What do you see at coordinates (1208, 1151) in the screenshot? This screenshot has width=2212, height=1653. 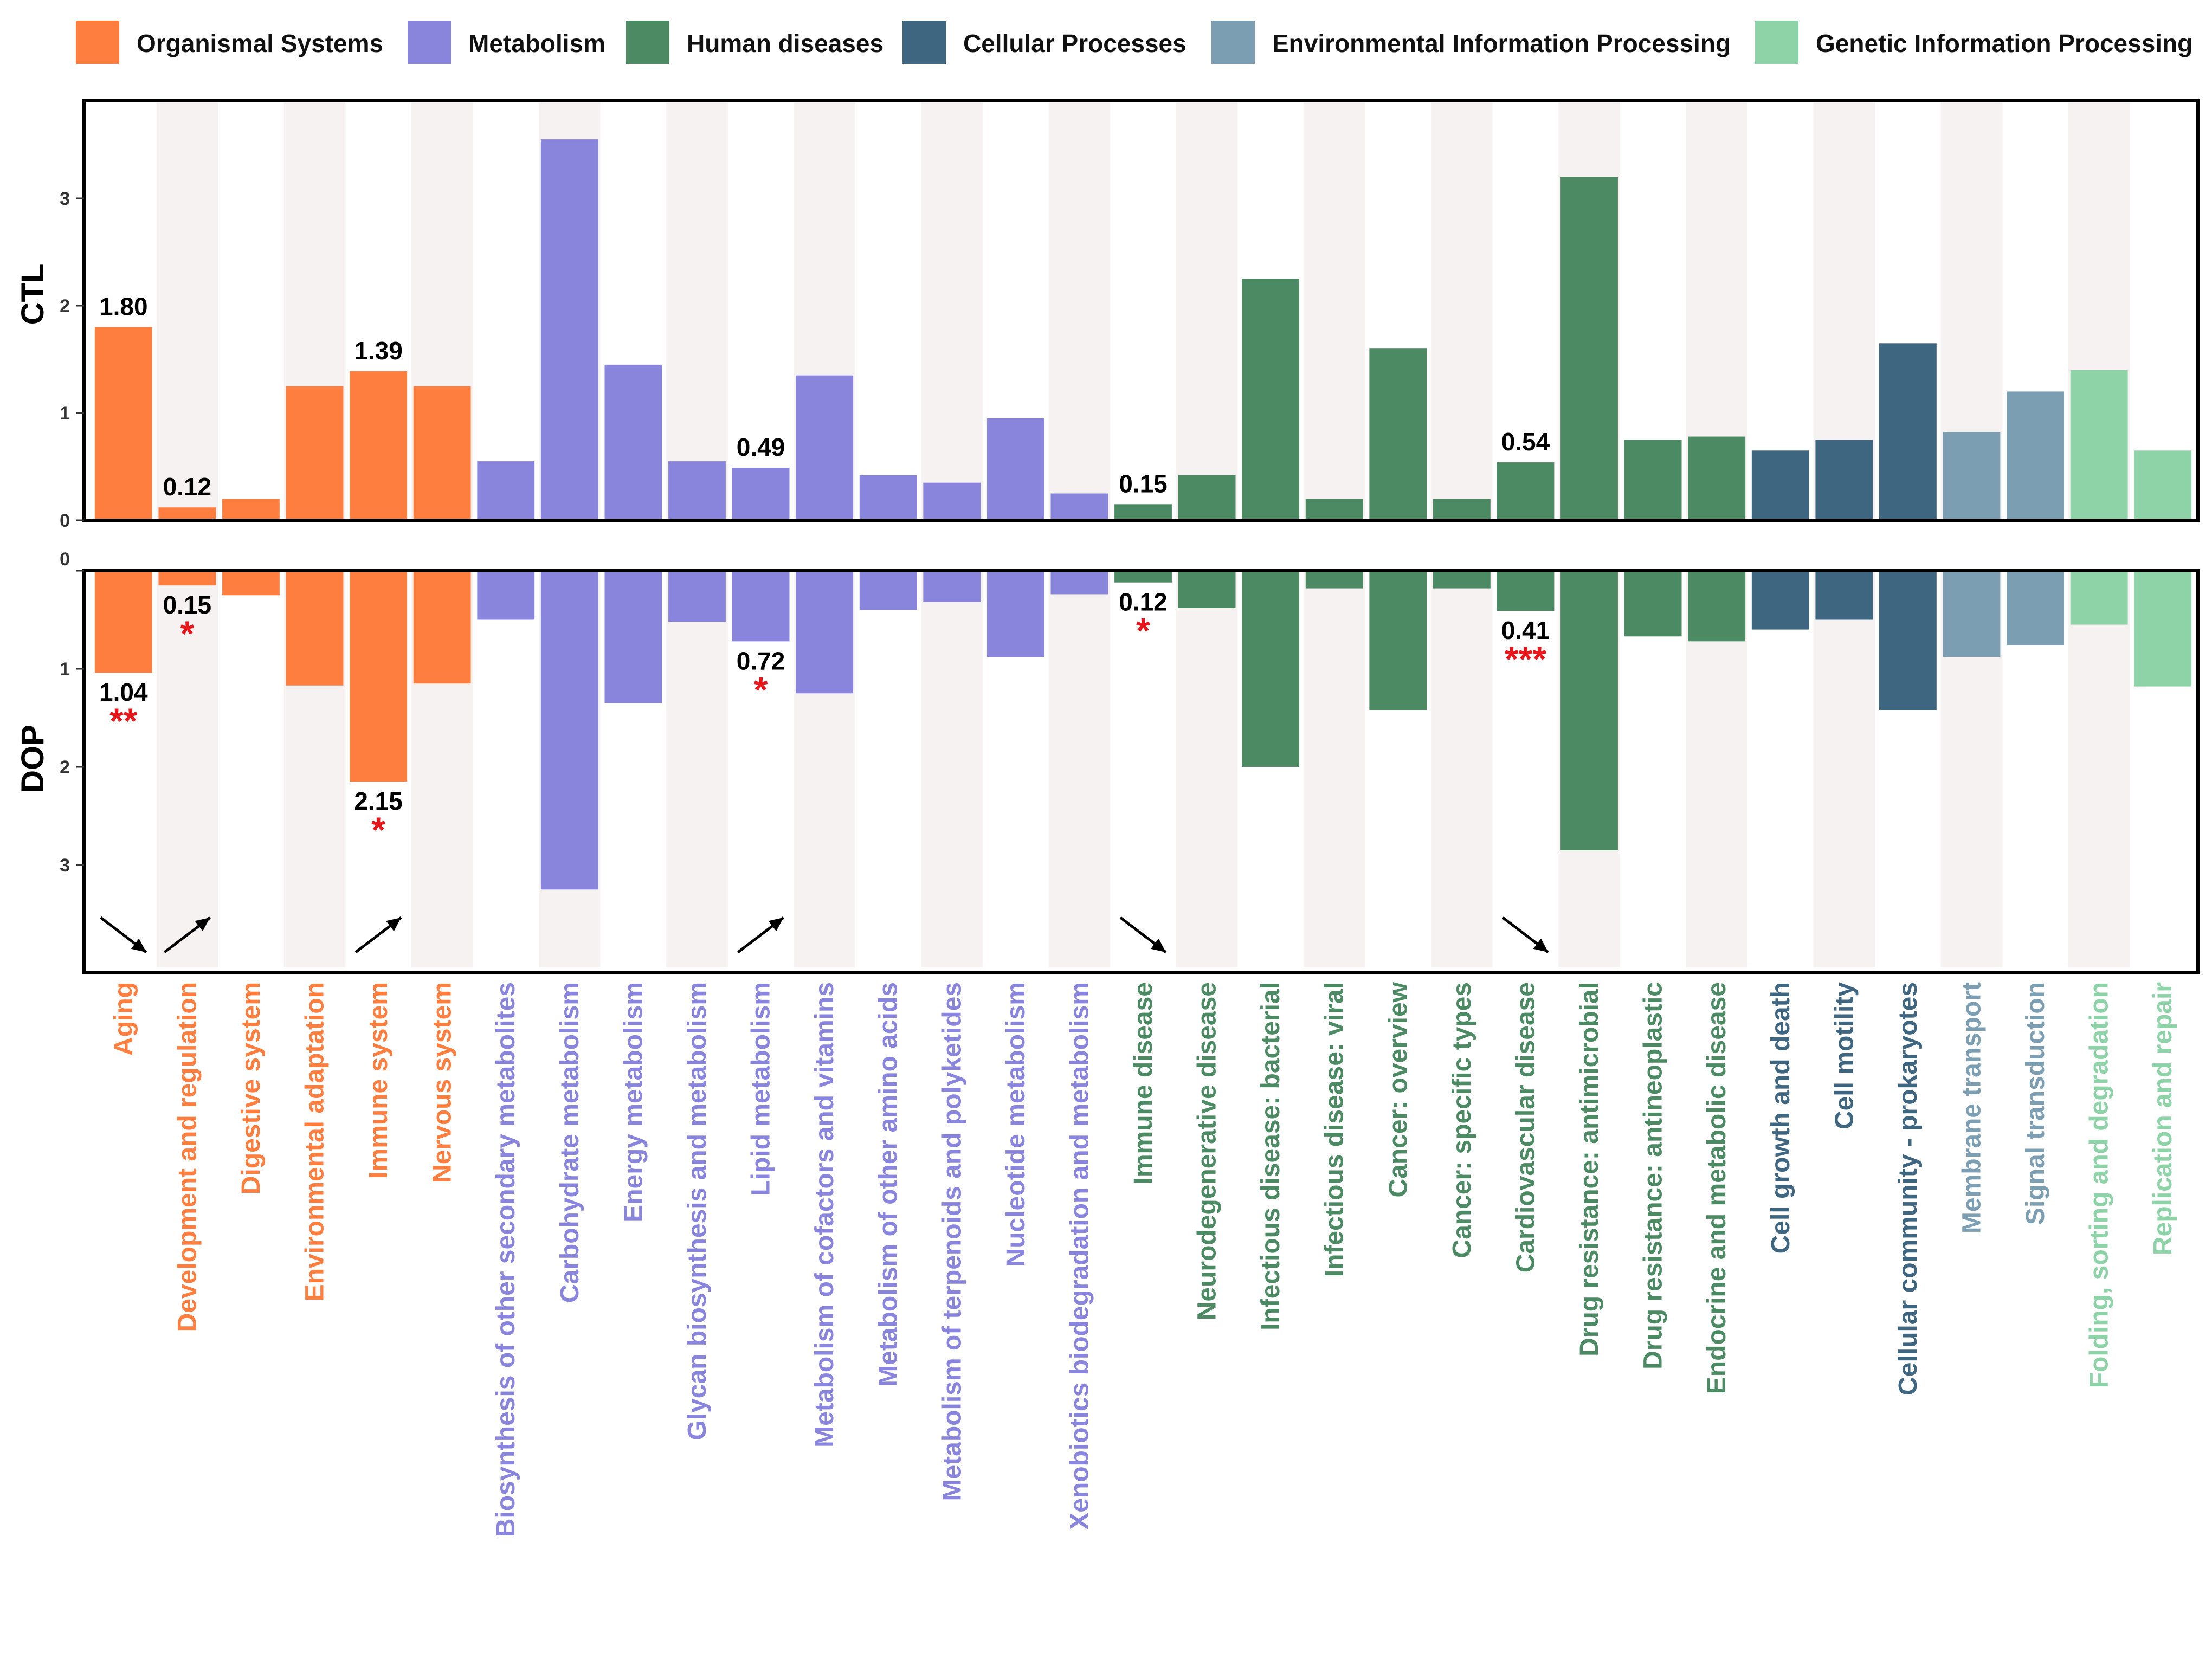 I see `category-label-neurodegenerative-disease: Neurodegenerative disease` at bounding box center [1208, 1151].